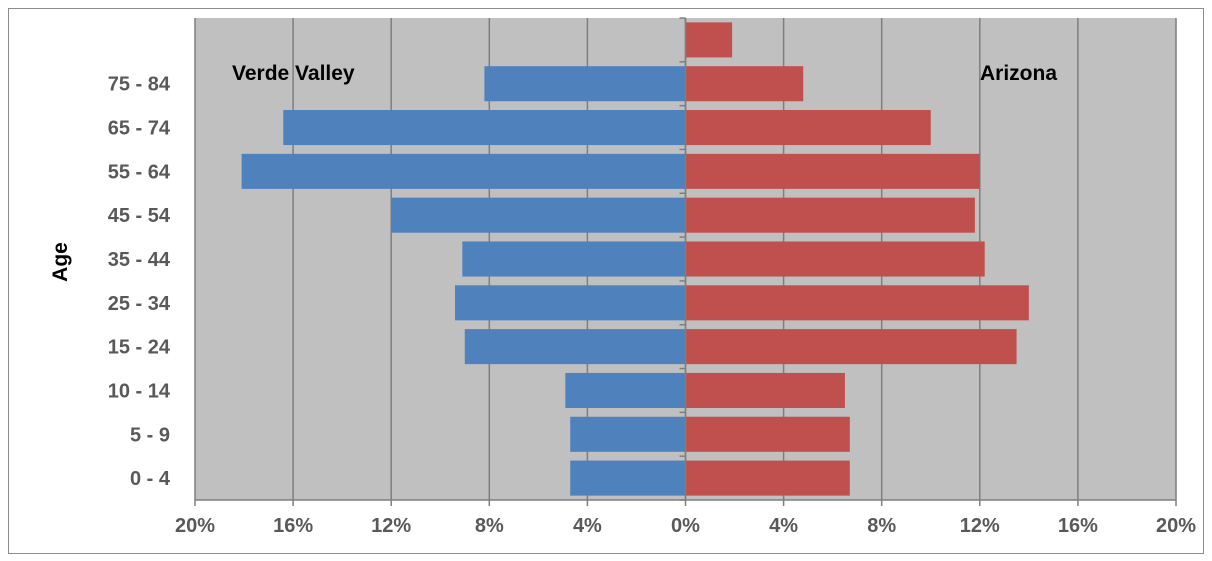  Describe the element at coordinates (139, 304) in the screenshot. I see `y-tick-label: 25 - 34` at that location.